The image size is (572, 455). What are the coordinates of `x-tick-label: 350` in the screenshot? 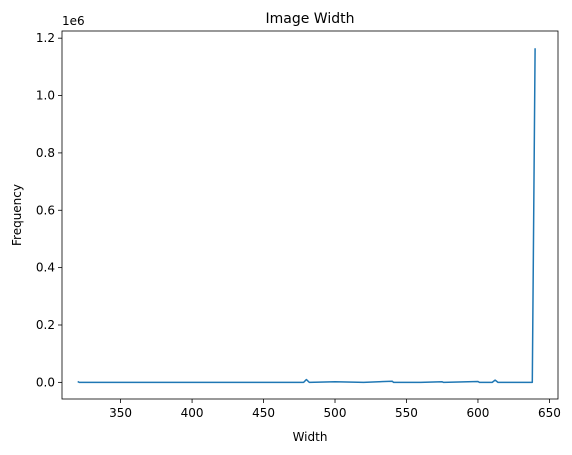 It's located at (120, 413).